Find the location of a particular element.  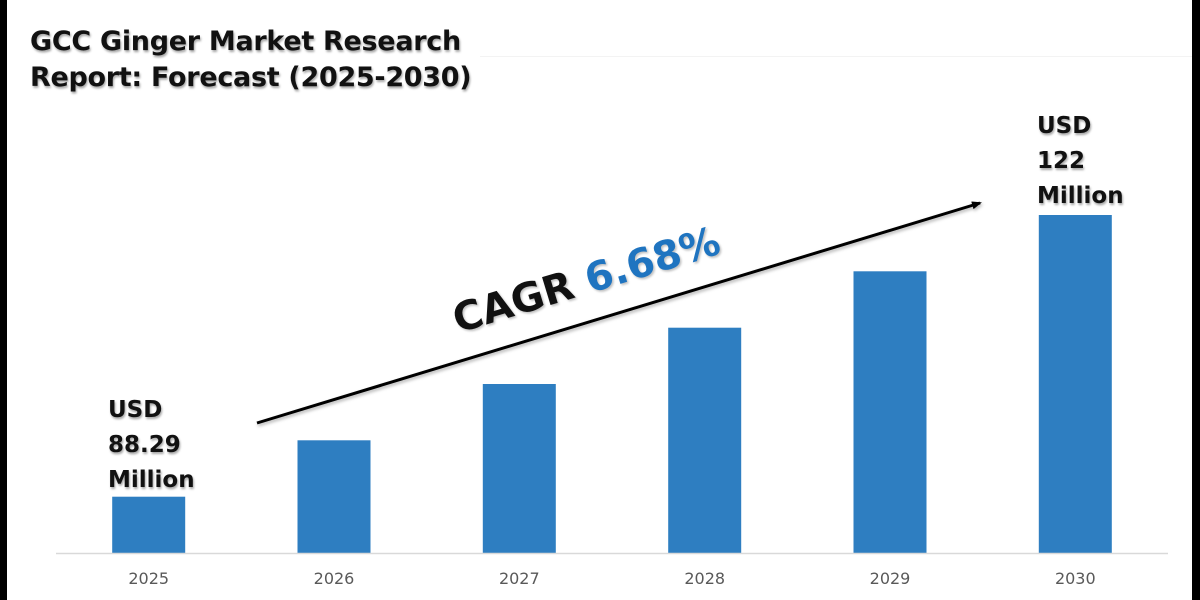

end-unit: Million is located at coordinates (1080, 196).